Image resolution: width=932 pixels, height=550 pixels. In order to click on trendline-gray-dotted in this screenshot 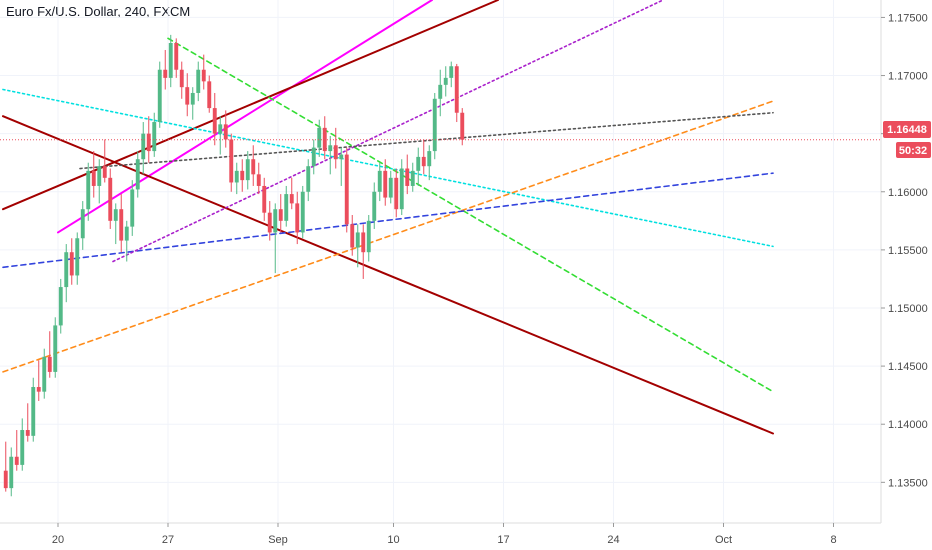, I will do `click(426, 140)`.